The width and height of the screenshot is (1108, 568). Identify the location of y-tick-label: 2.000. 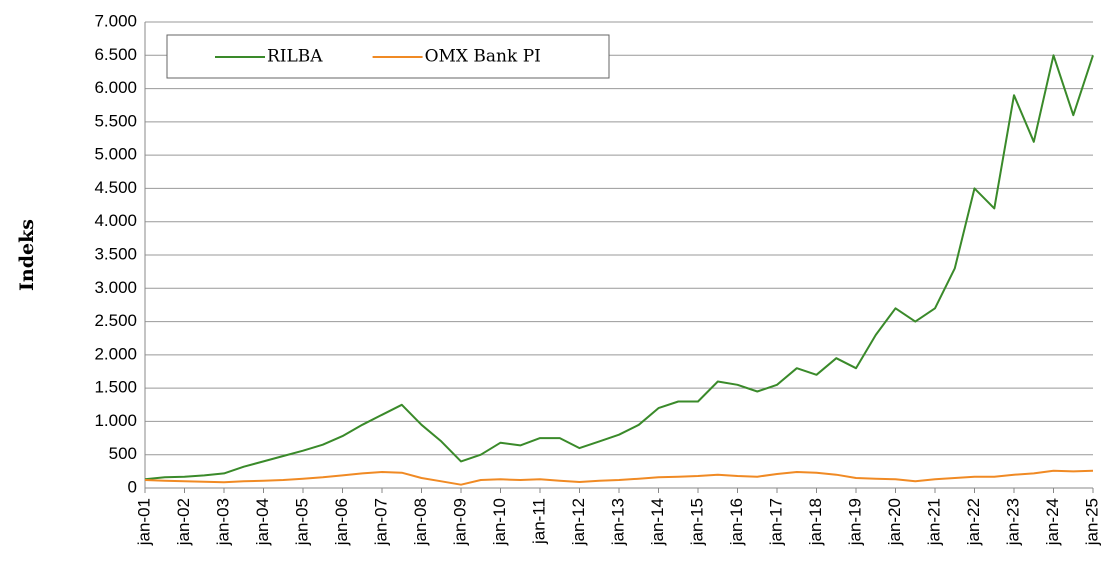
(115, 353).